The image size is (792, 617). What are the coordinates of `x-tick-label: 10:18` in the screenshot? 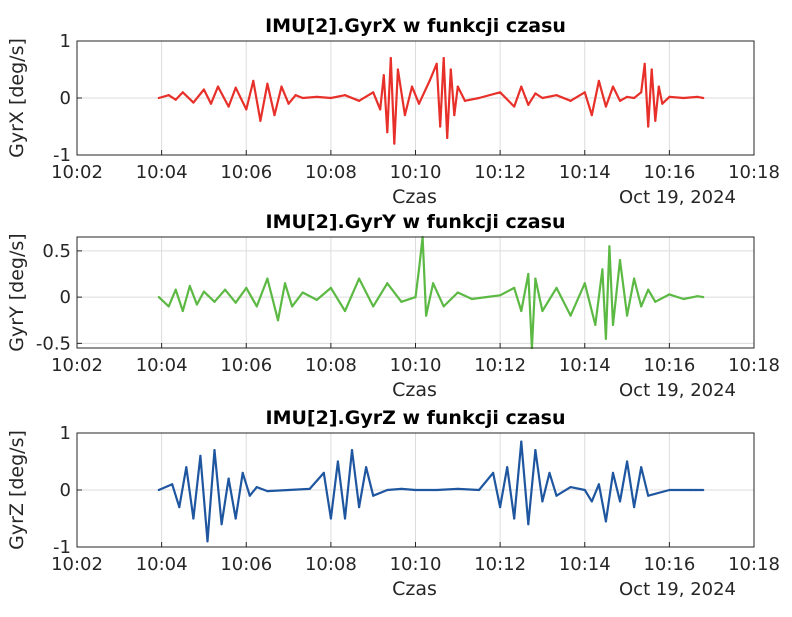 It's located at (754, 365).